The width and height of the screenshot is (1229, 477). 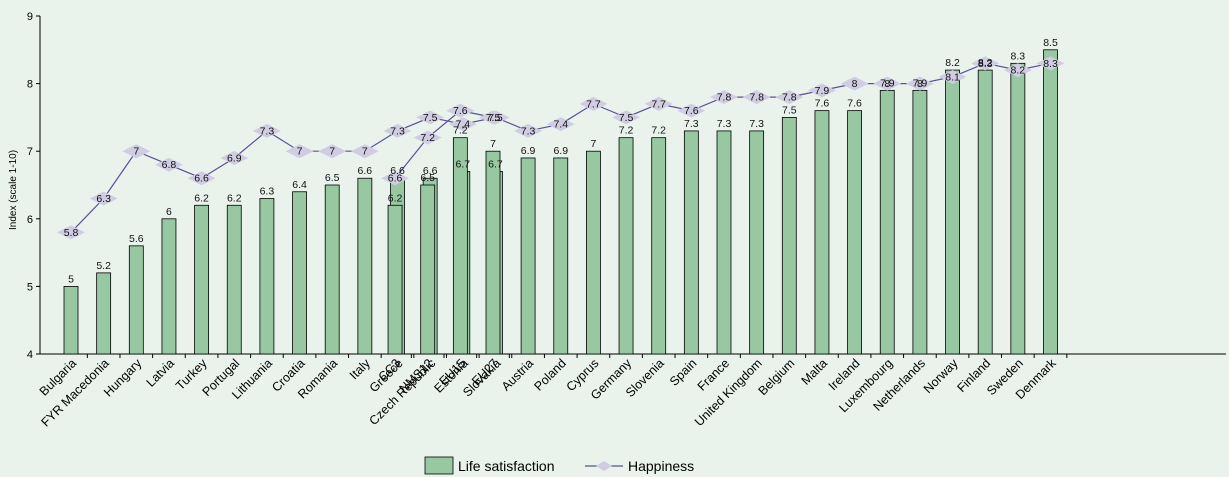 What do you see at coordinates (360, 369) in the screenshot?
I see `category-label: Italy` at bounding box center [360, 369].